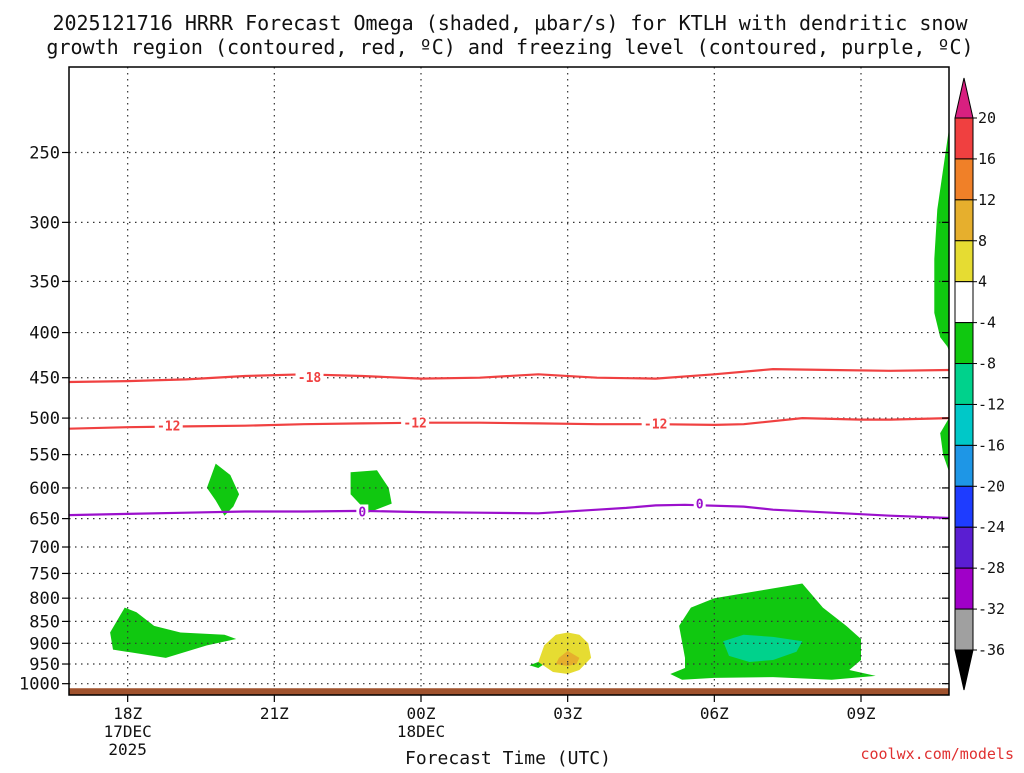  Describe the element at coordinates (44, 153) in the screenshot. I see `y-tick-label: 250` at that location.